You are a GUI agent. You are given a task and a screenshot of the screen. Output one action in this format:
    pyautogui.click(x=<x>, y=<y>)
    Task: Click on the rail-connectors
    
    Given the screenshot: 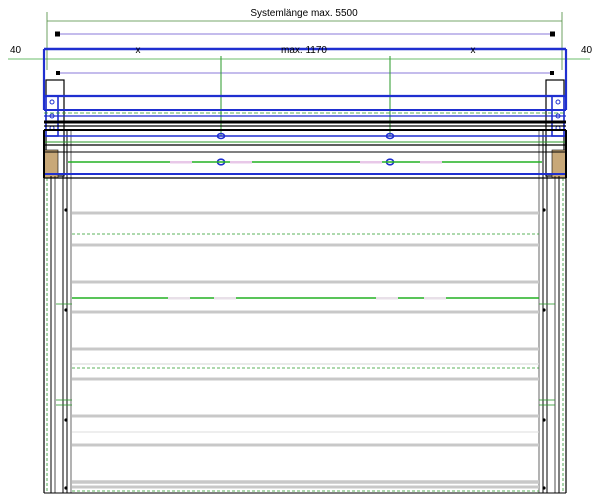 What is the action you would take?
    pyautogui.click(x=305, y=149)
    